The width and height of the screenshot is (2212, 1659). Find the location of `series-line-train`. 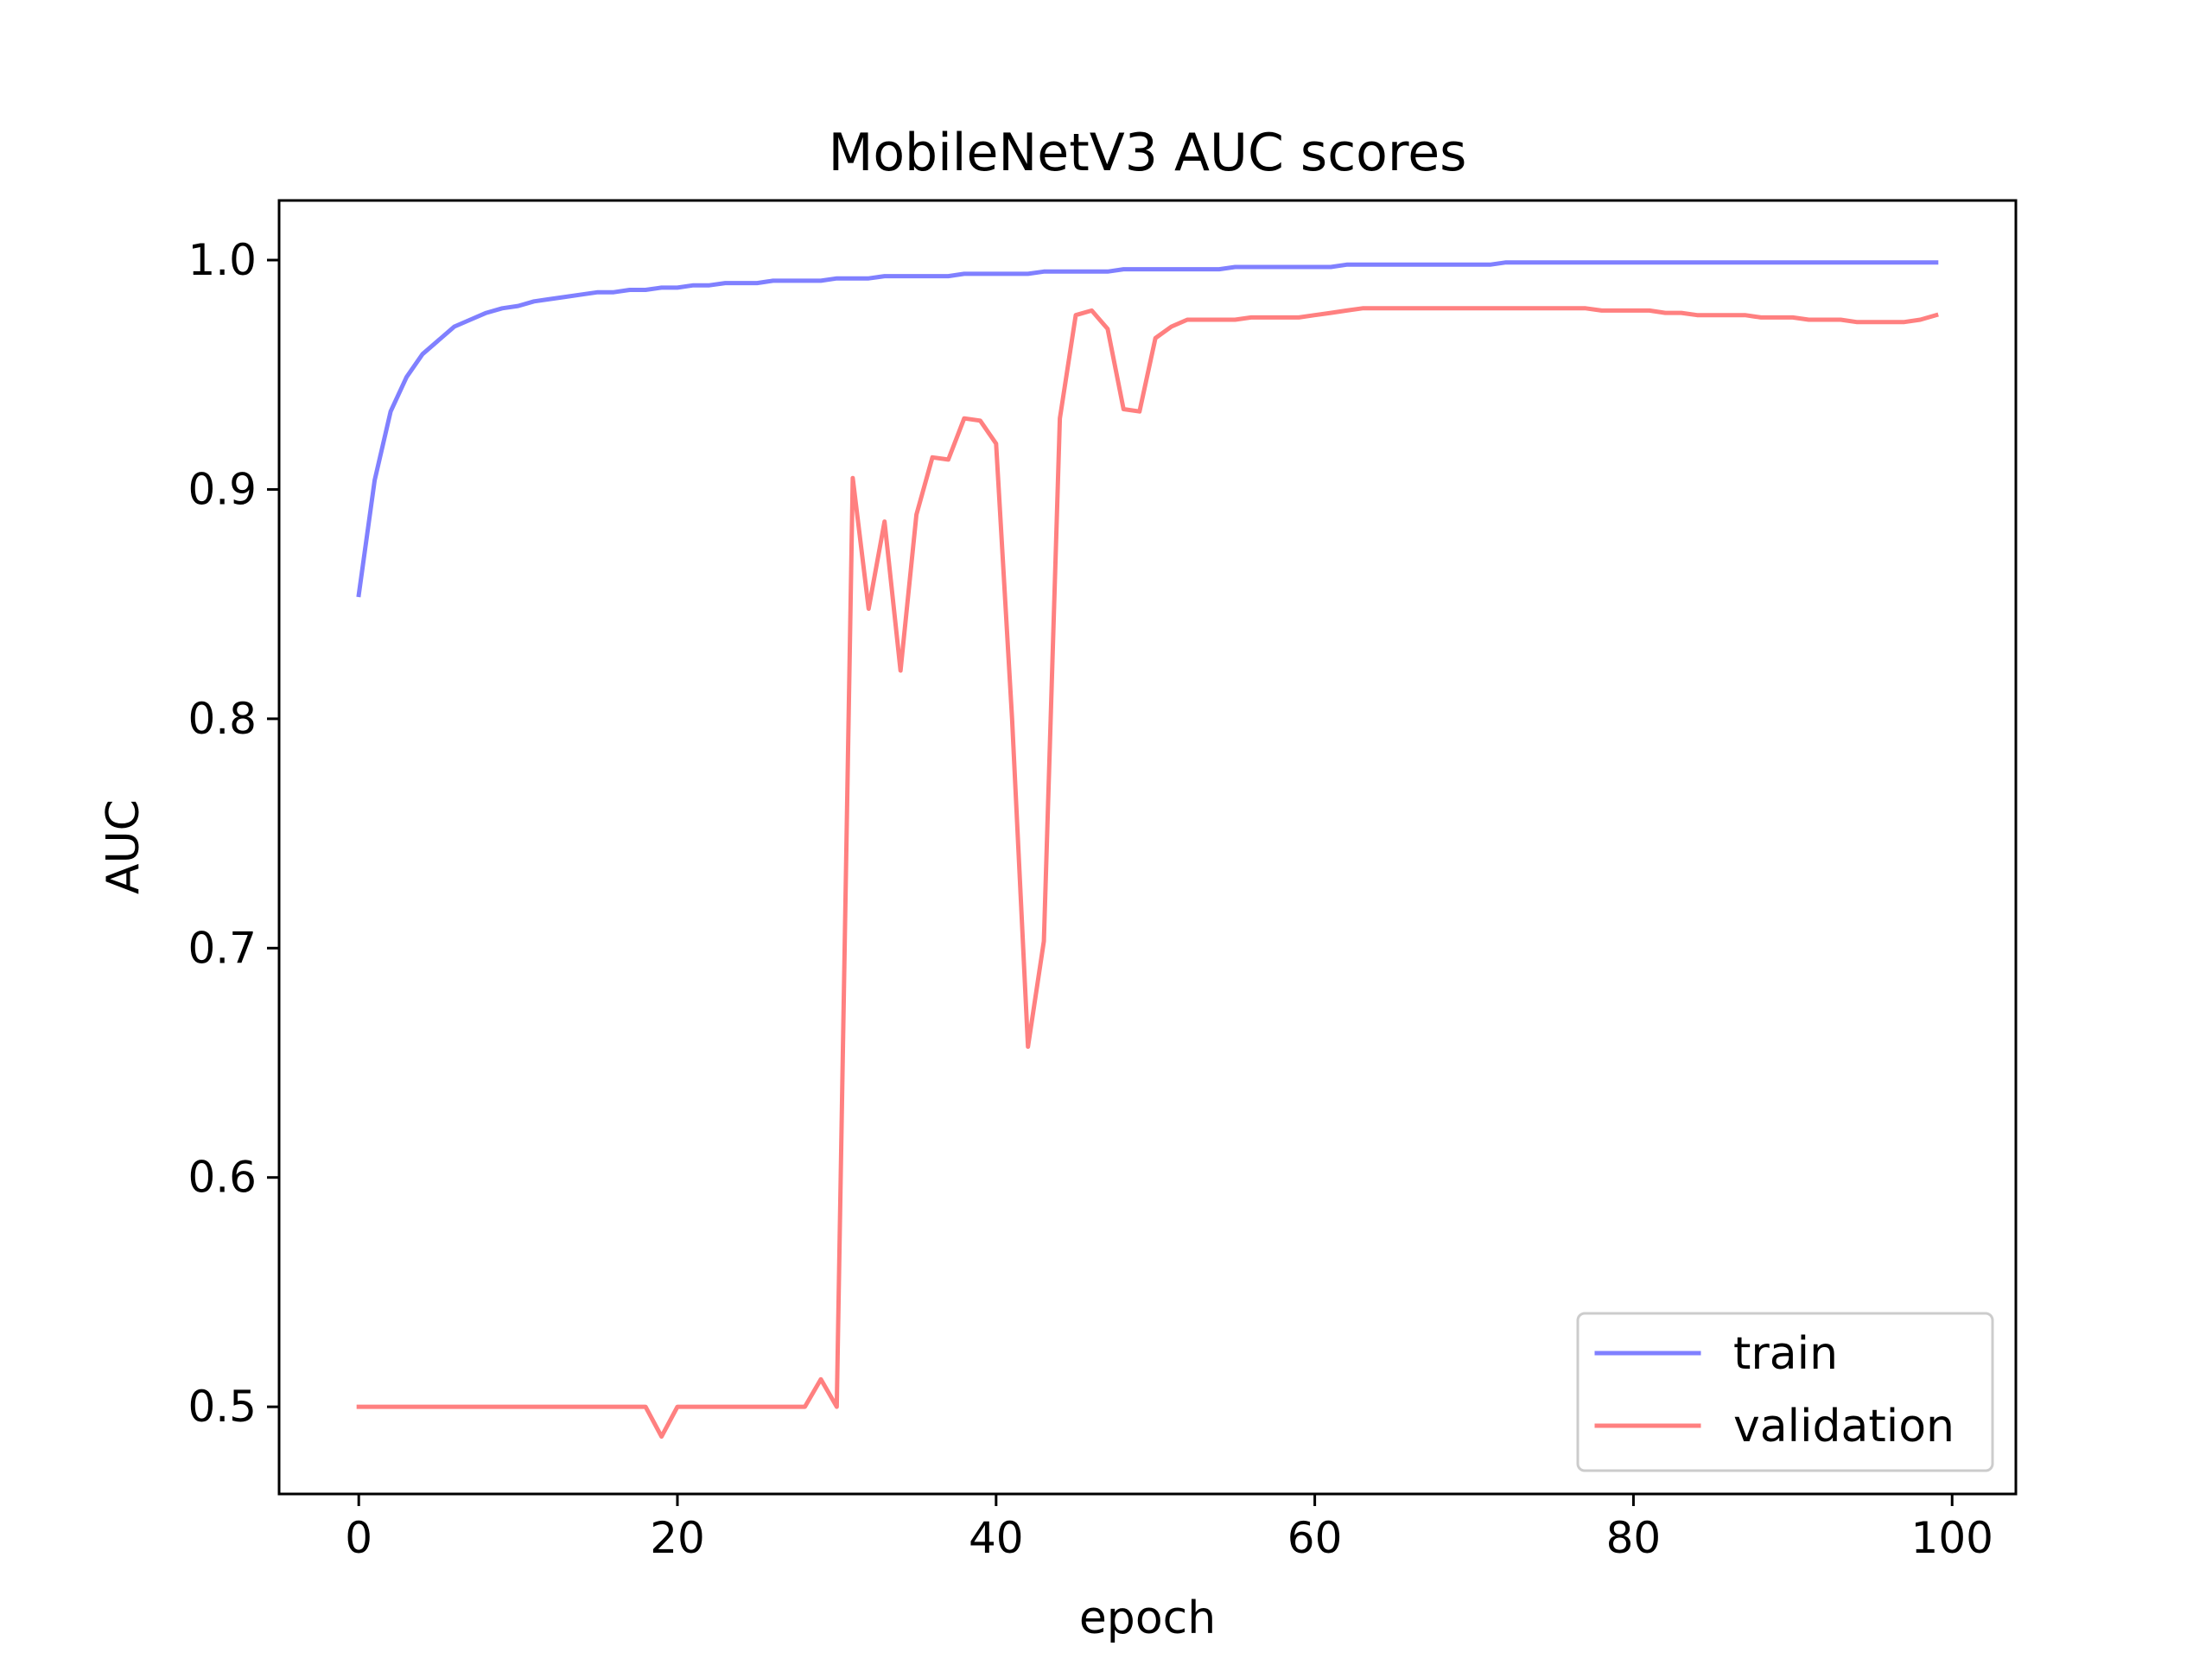

series-line-train is located at coordinates (1147, 429).